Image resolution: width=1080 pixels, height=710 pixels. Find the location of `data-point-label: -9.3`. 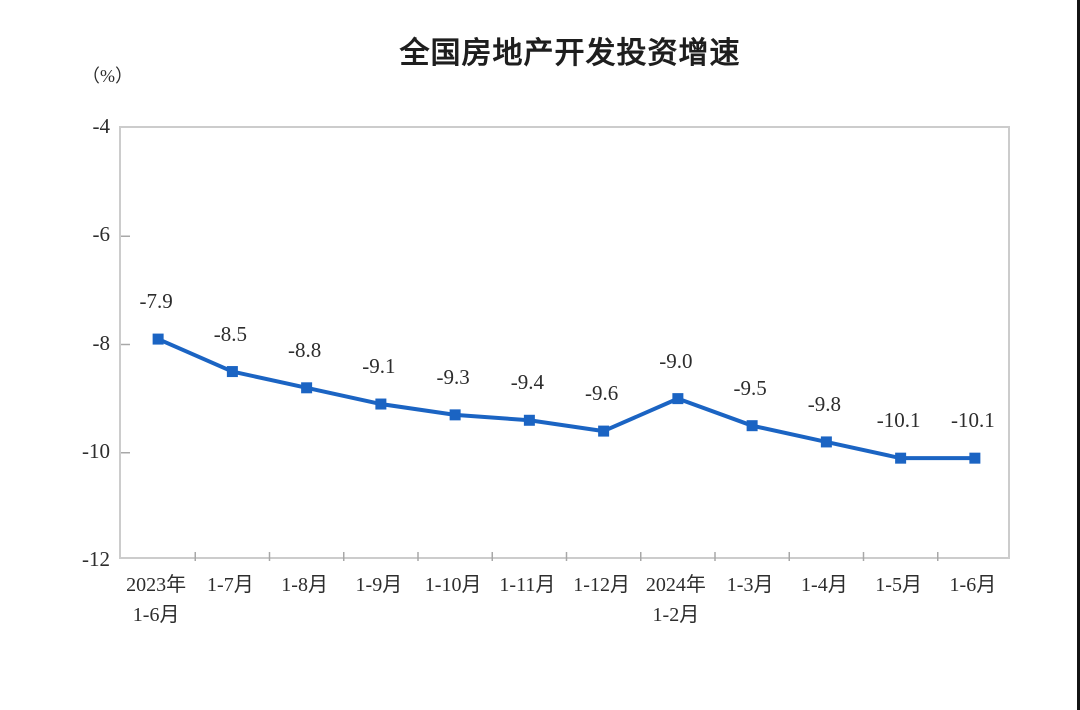

data-point-label: -9.3 is located at coordinates (453, 376).